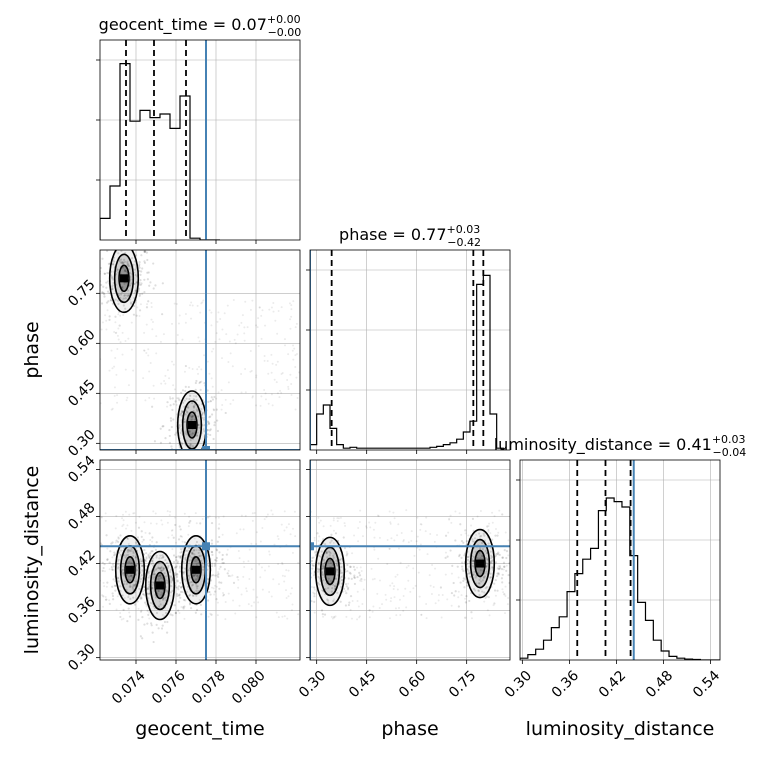 This screenshot has width=760, height=760. What do you see at coordinates (81, 293) in the screenshot?
I see `y-tick-label: 0.75` at bounding box center [81, 293].